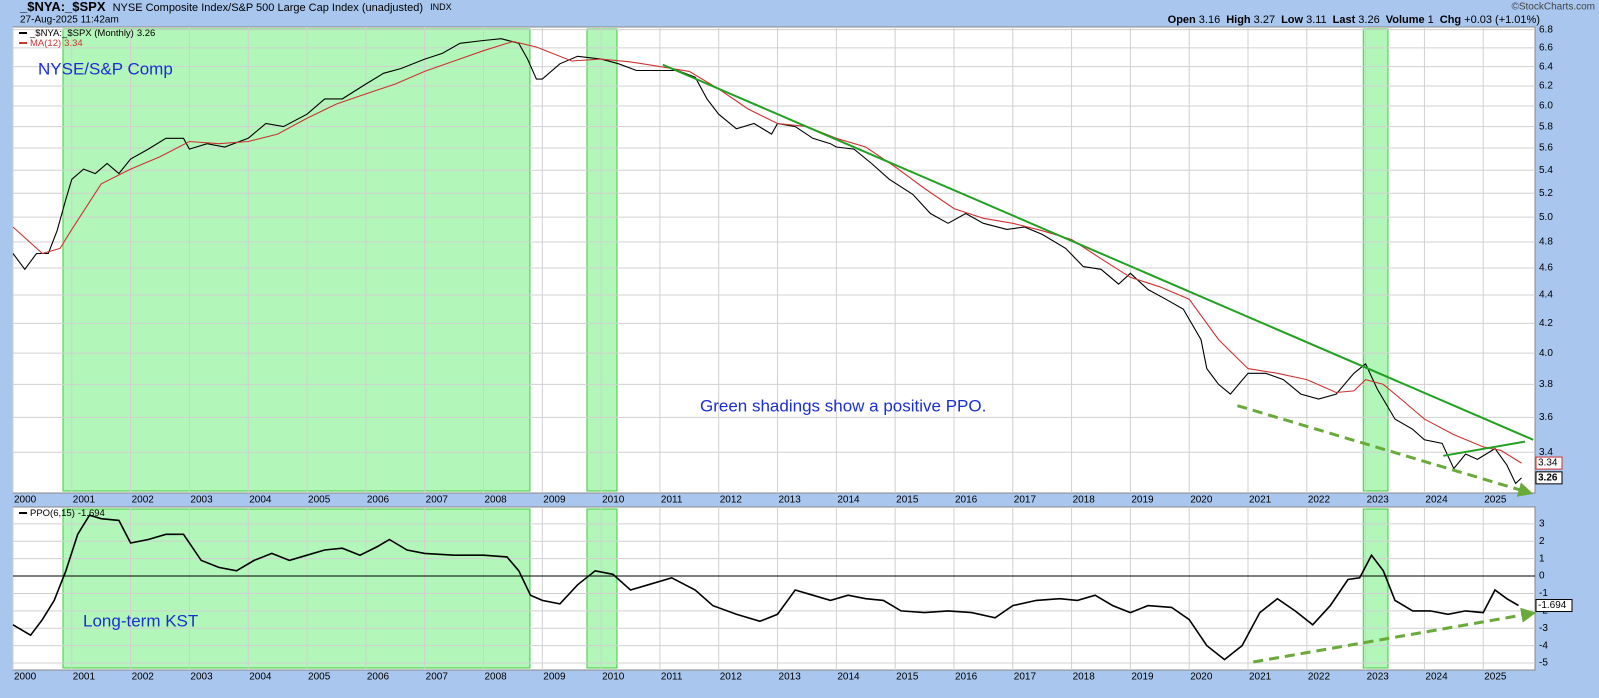 The width and height of the screenshot is (1599, 698). What do you see at coordinates (1238, 20) in the screenshot?
I see `quote-label: High` at bounding box center [1238, 20].